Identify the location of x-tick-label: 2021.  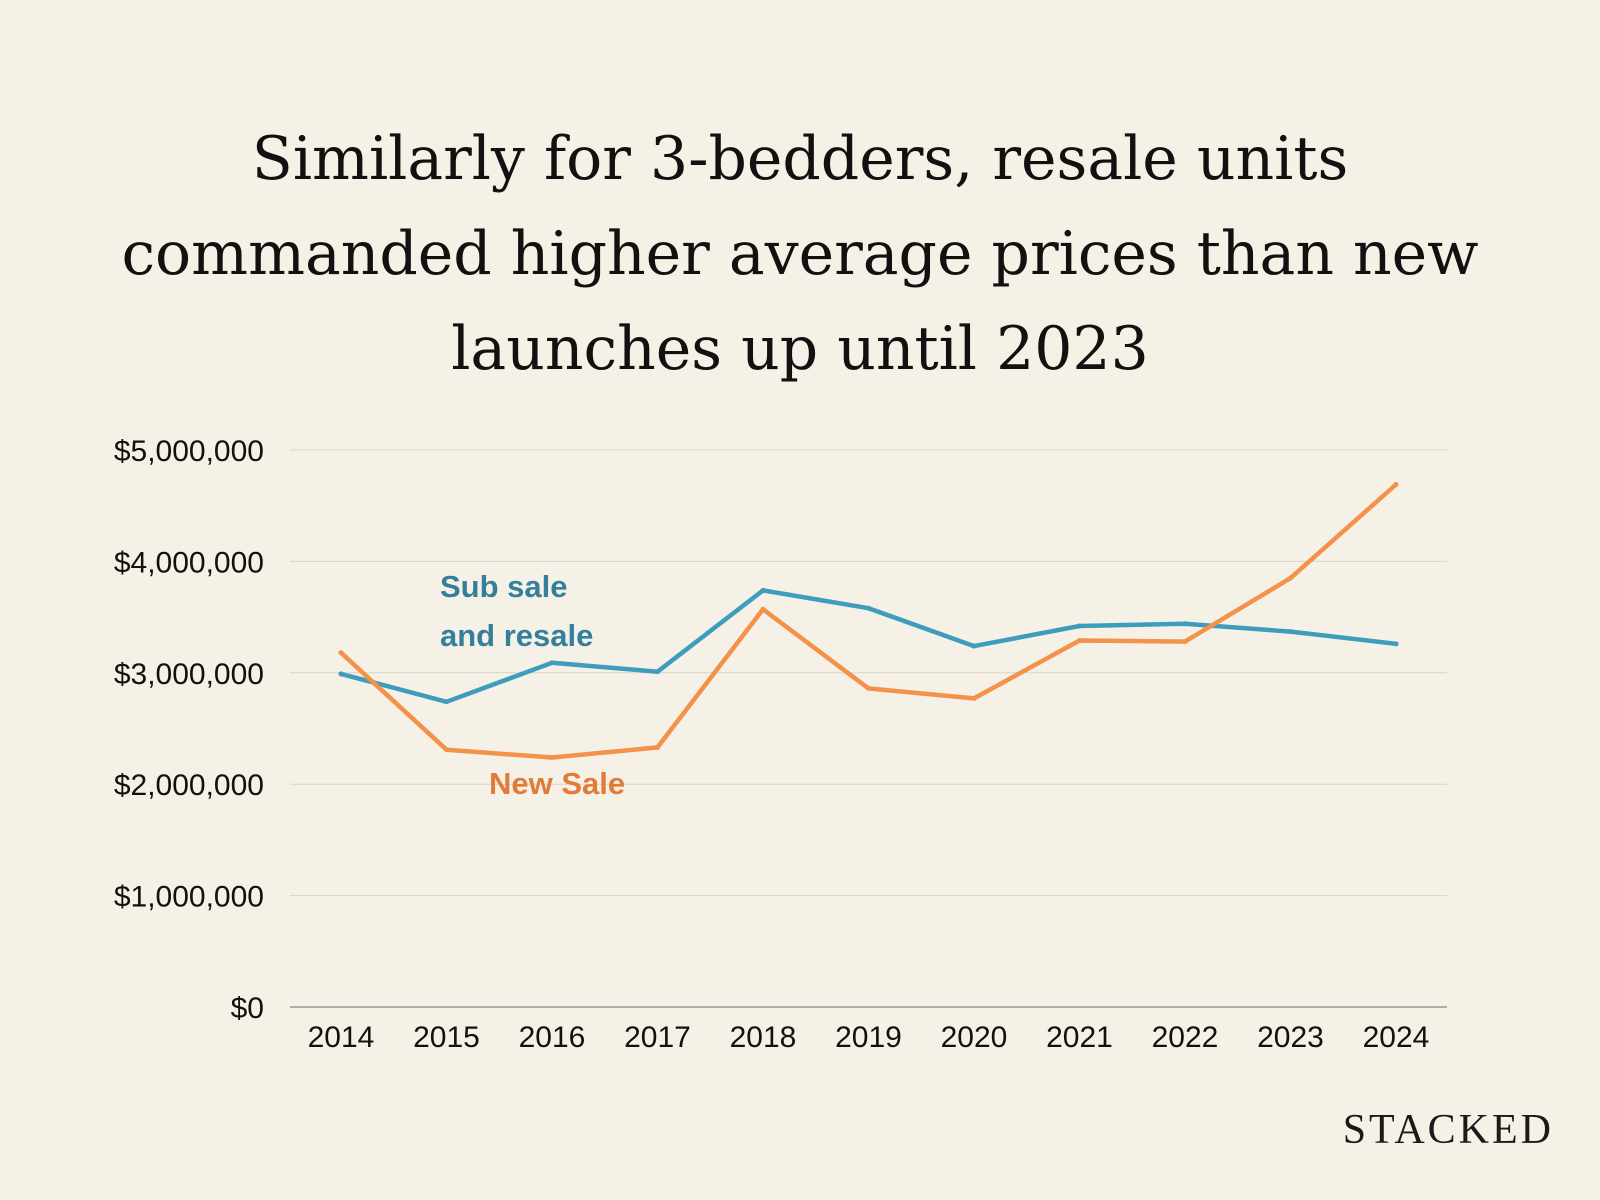
(1079, 1037).